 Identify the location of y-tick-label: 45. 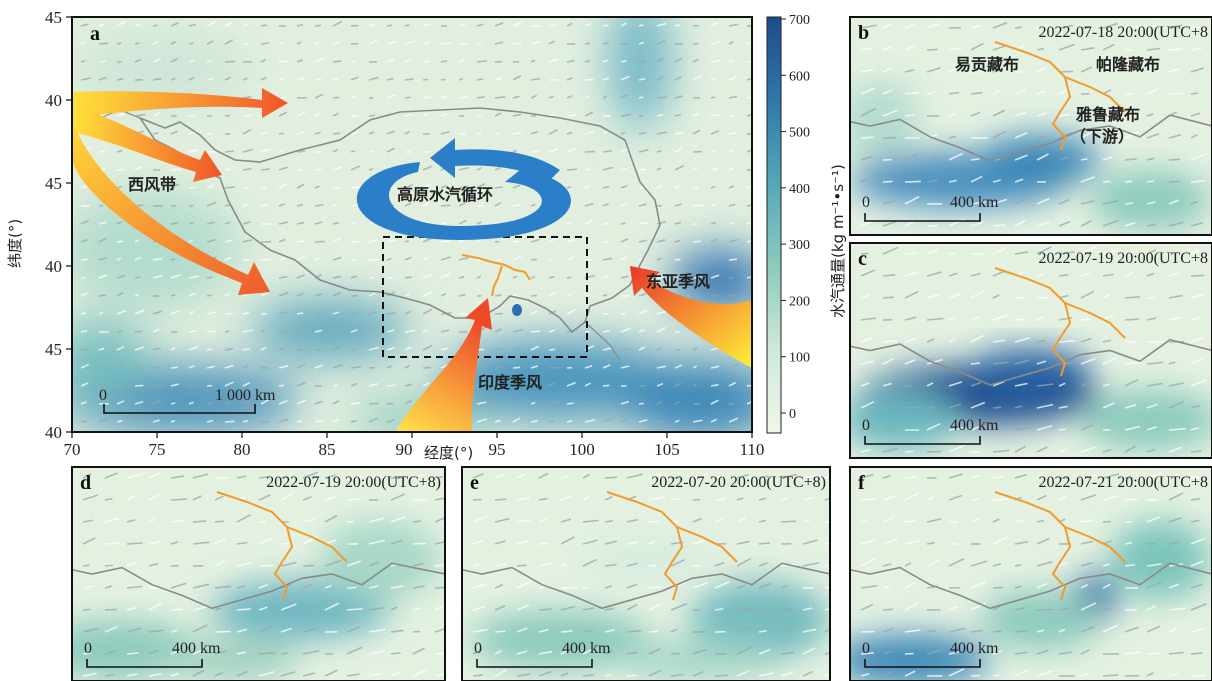
(53, 183).